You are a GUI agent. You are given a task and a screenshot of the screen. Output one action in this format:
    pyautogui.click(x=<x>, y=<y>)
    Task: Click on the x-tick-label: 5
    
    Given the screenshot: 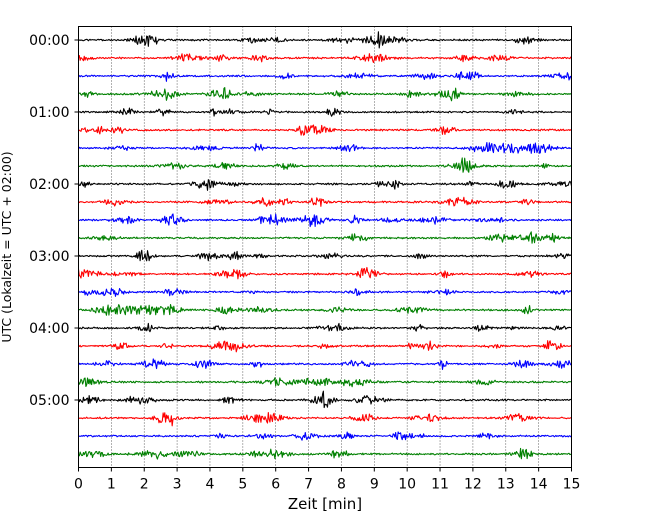 What is the action you would take?
    pyautogui.click(x=242, y=485)
    